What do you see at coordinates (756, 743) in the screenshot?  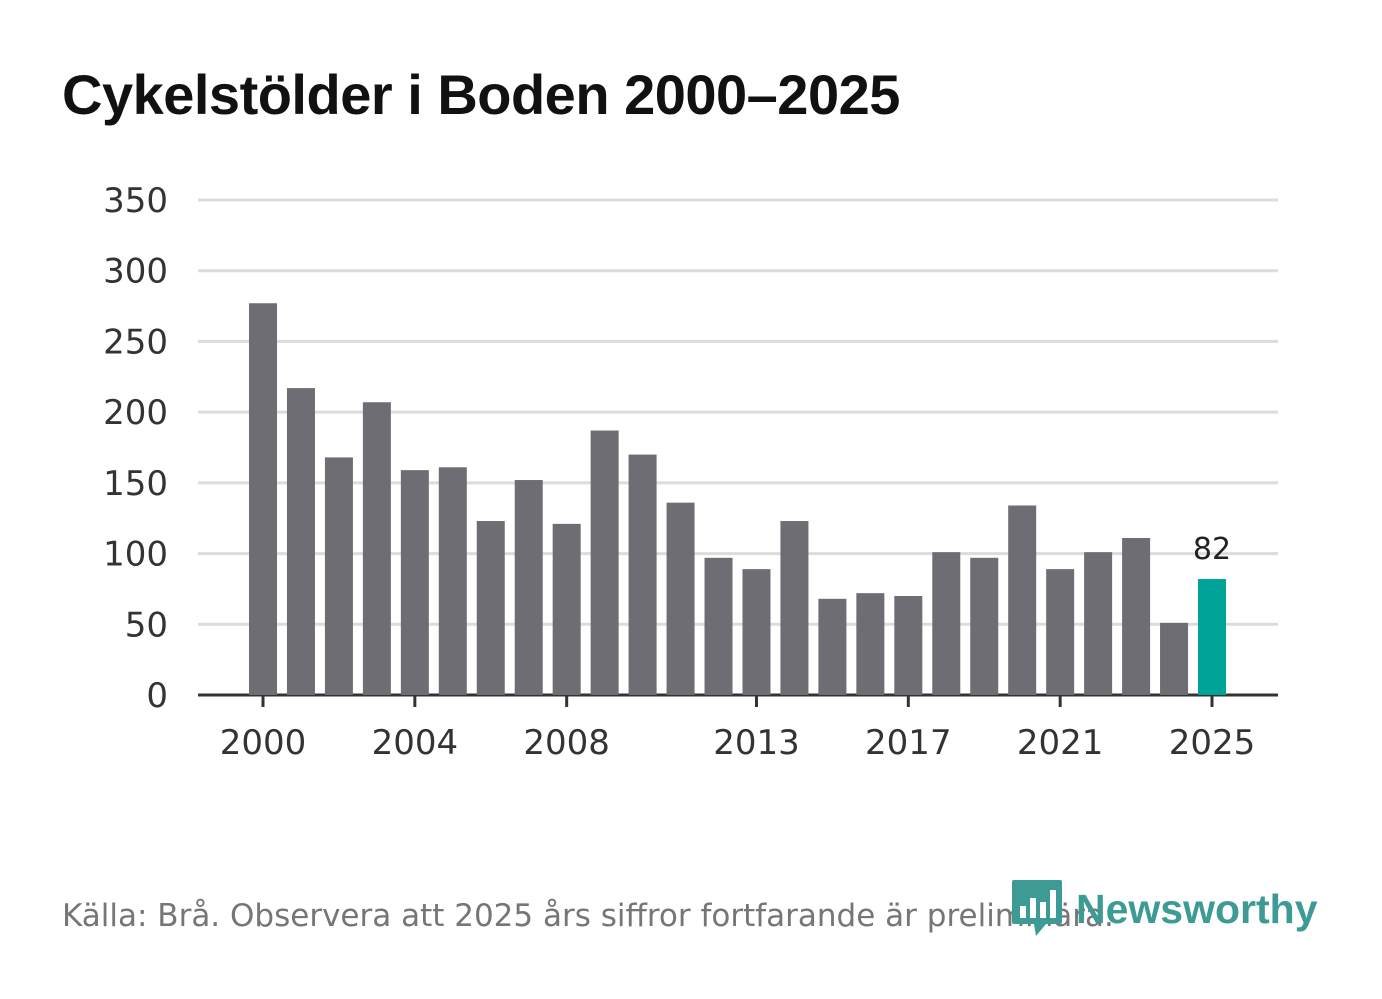 I see `x-tick-label: 2013` at bounding box center [756, 743].